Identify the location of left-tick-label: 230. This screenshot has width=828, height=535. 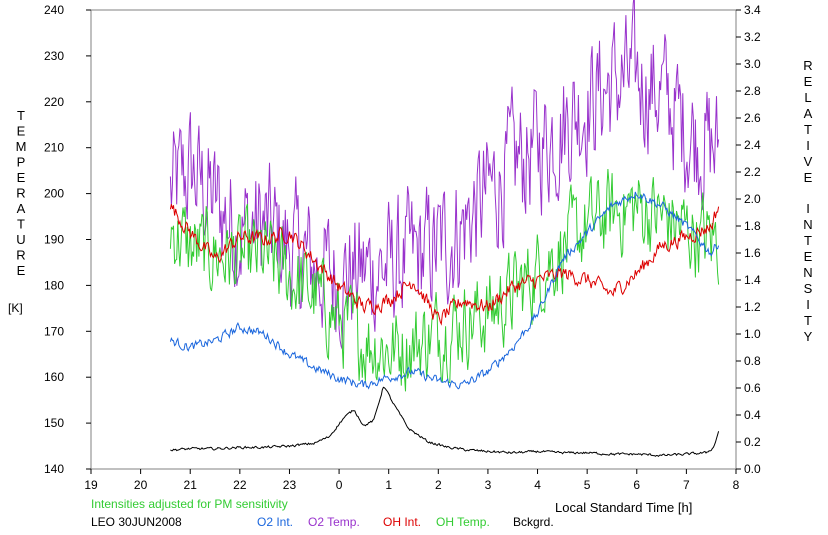
(54, 56).